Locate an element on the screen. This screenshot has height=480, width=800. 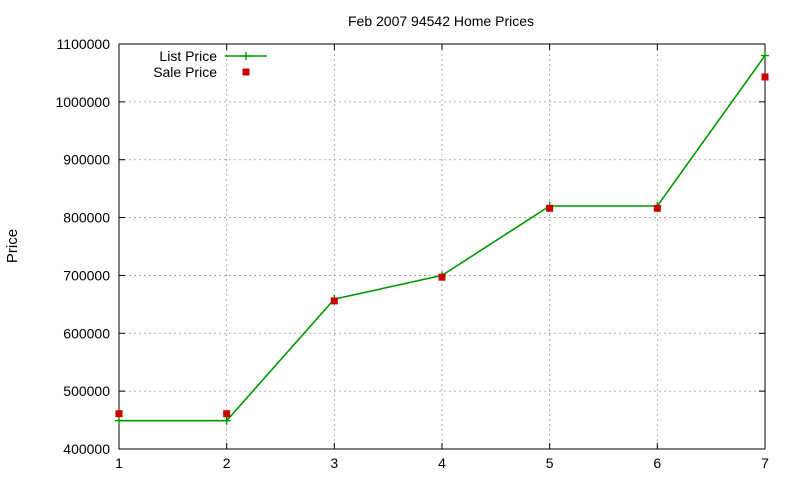
legend-label: List Price is located at coordinates (188, 56).